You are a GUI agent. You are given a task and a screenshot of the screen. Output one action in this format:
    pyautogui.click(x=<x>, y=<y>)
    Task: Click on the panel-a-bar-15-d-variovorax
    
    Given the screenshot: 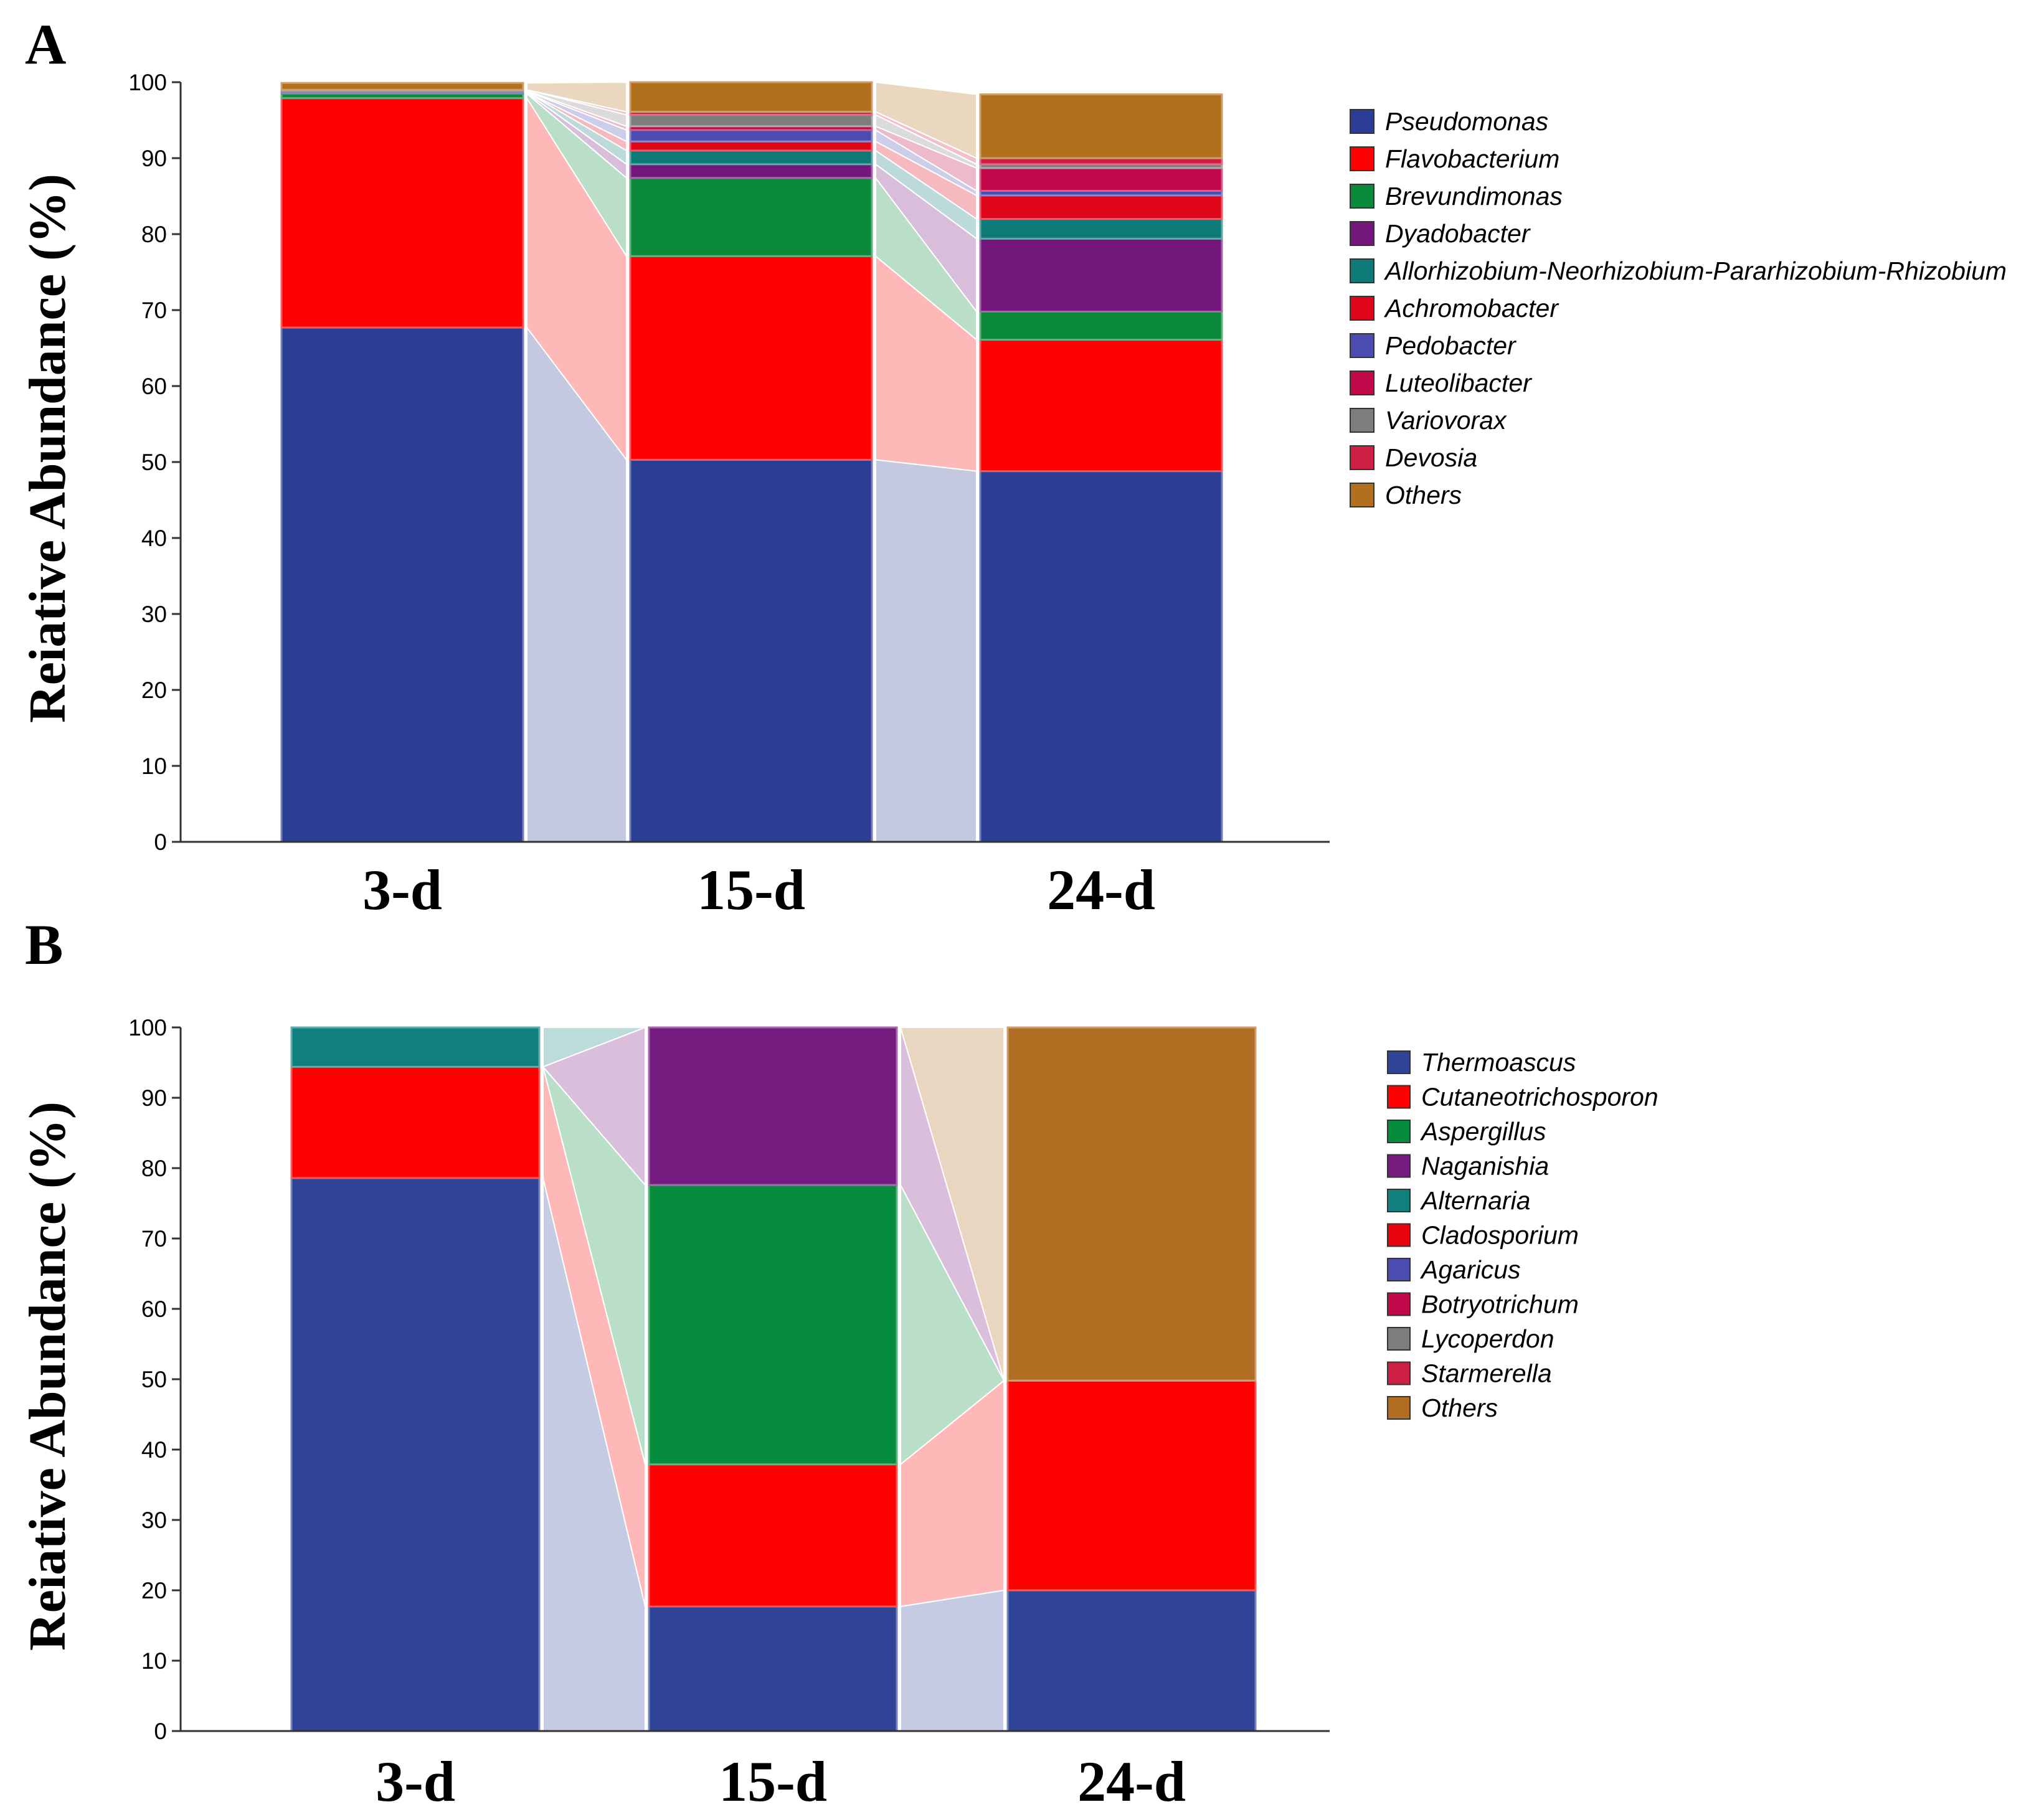 What is the action you would take?
    pyautogui.click(x=751, y=121)
    